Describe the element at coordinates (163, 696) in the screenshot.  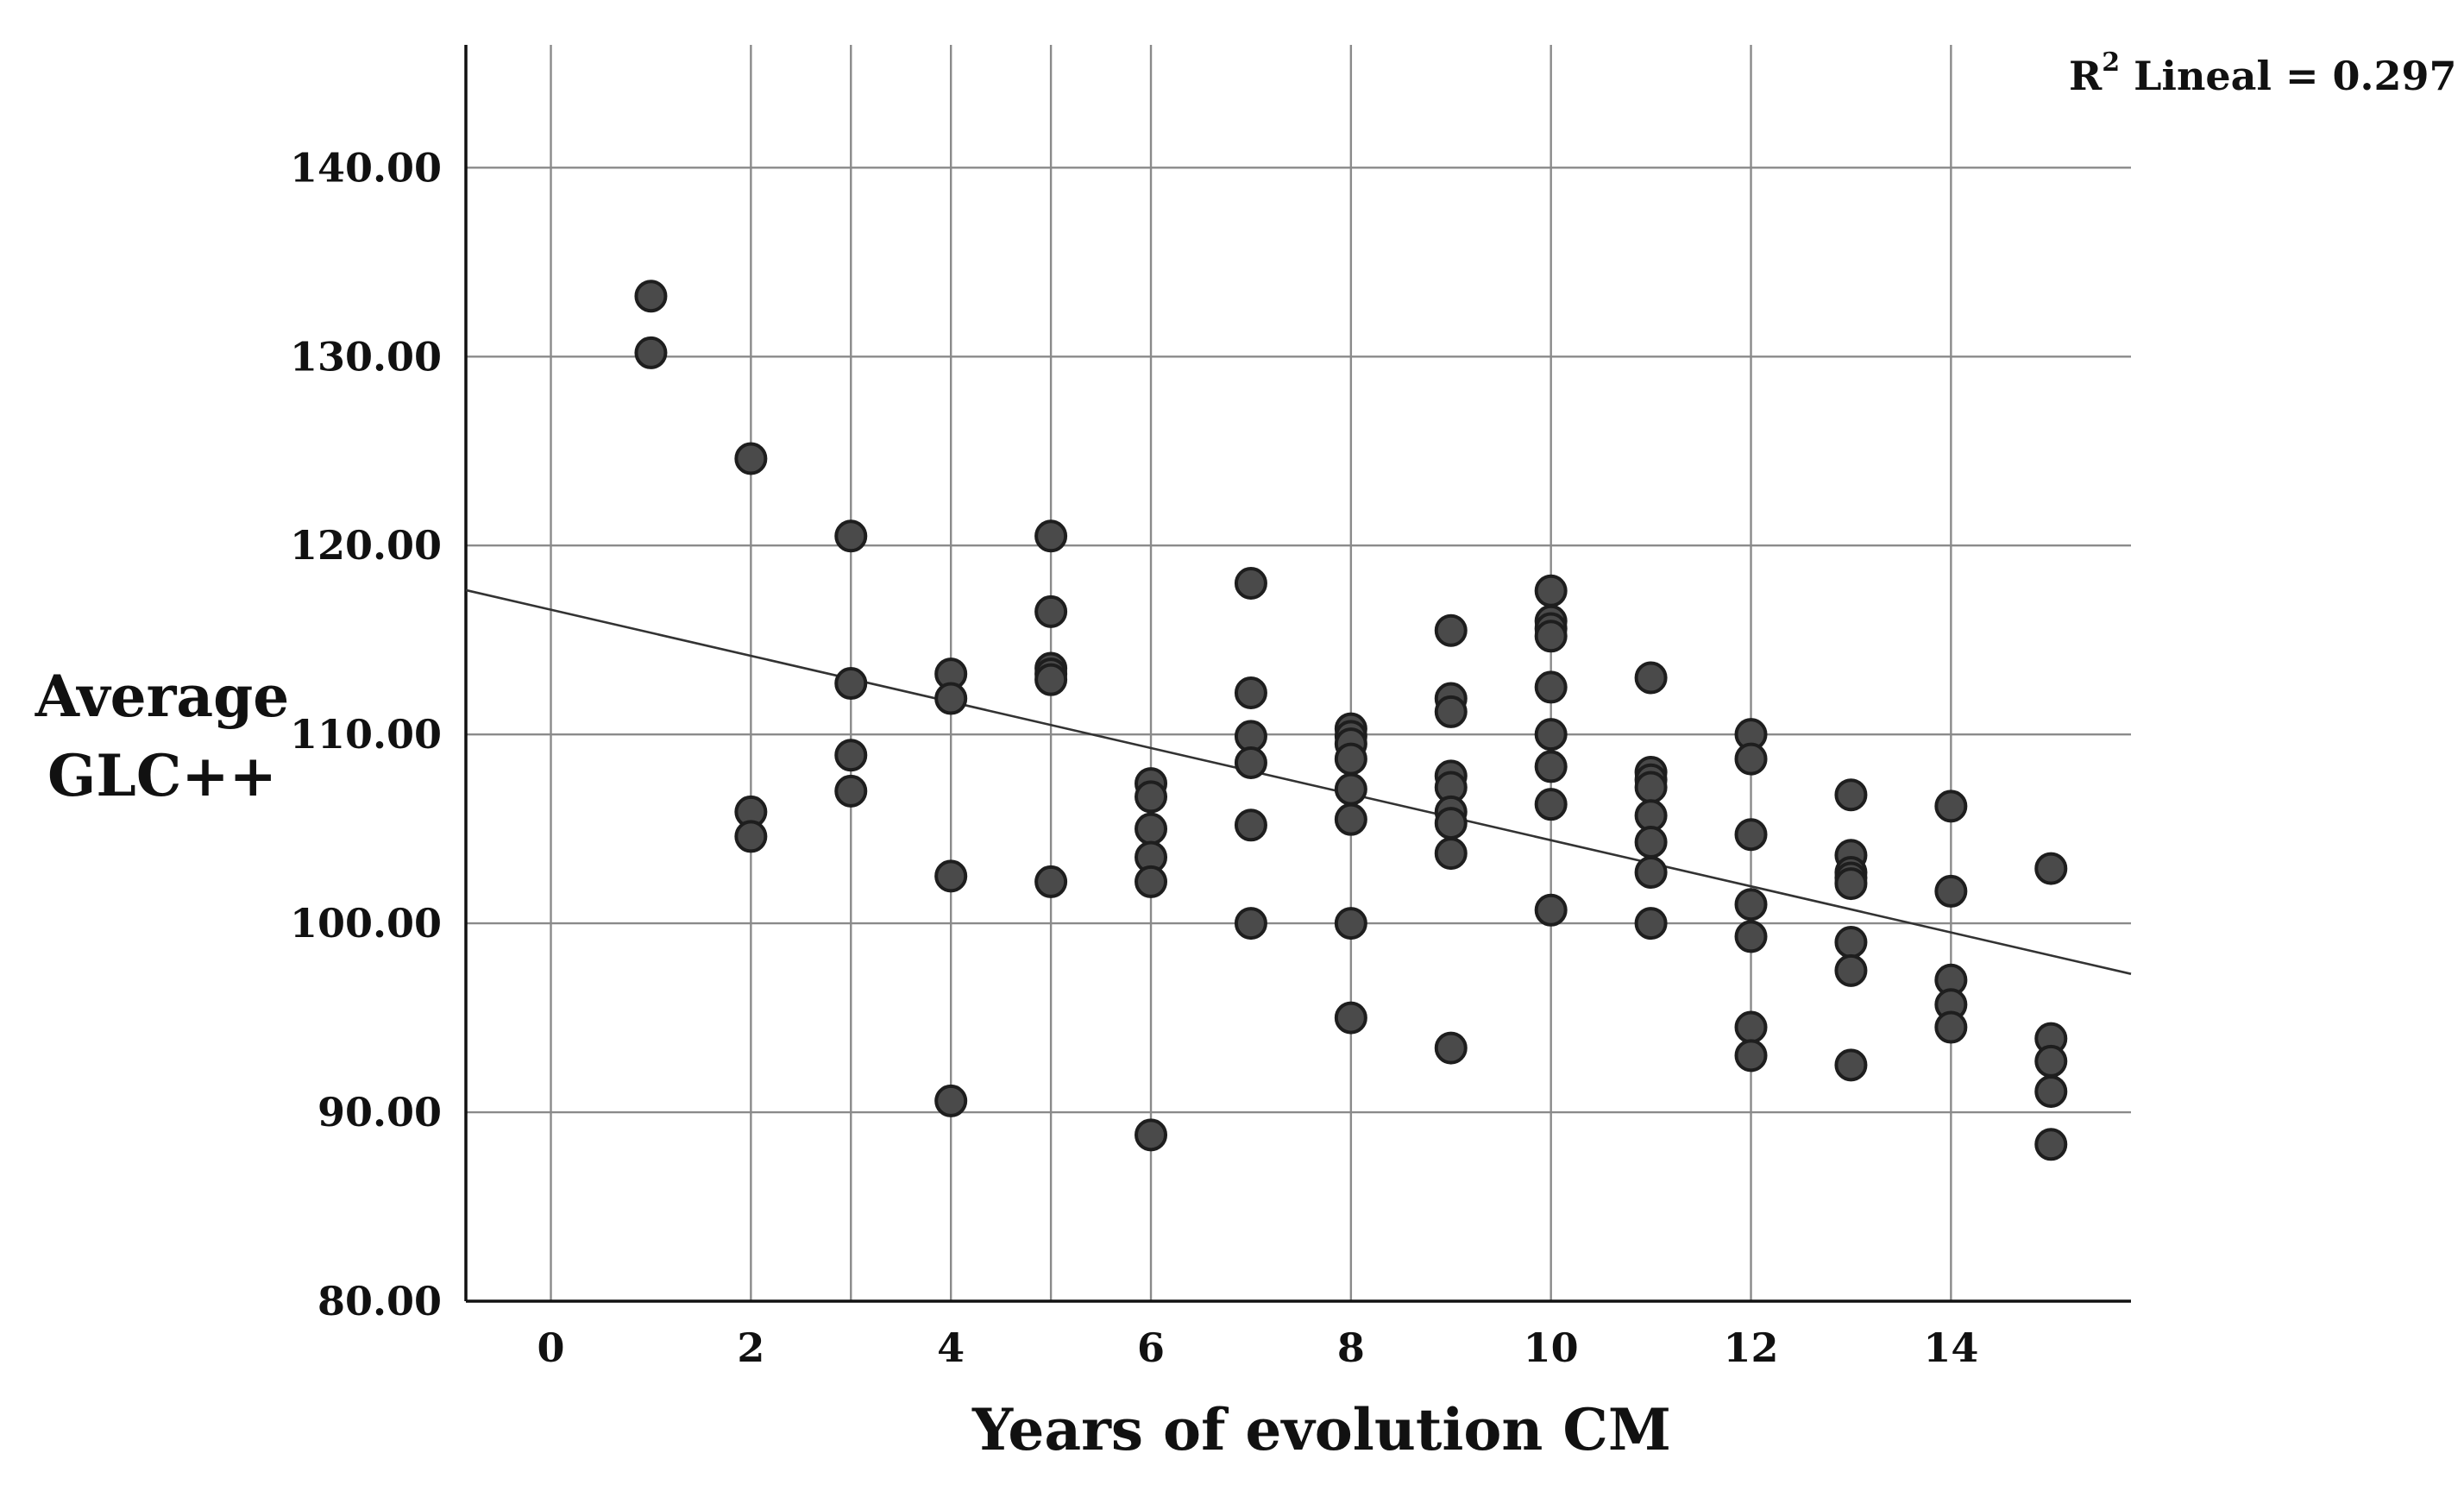
I see `y-axis-title-line-1: Average` at that location.